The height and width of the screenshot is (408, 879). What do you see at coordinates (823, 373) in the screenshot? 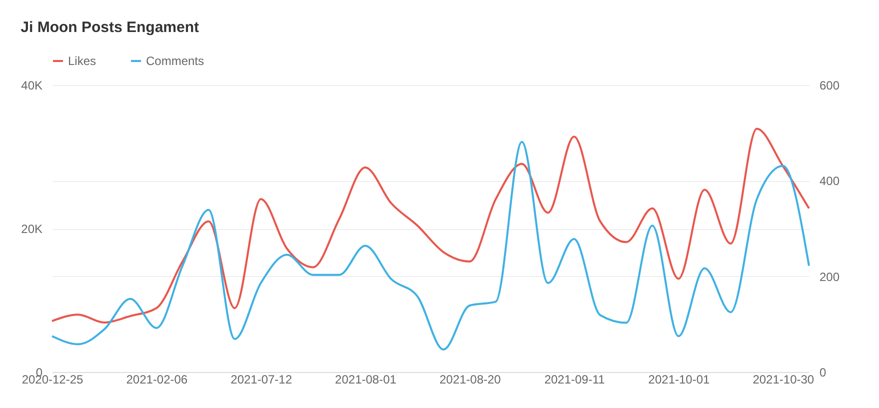
I see `y2-tick-label: 0` at bounding box center [823, 373].